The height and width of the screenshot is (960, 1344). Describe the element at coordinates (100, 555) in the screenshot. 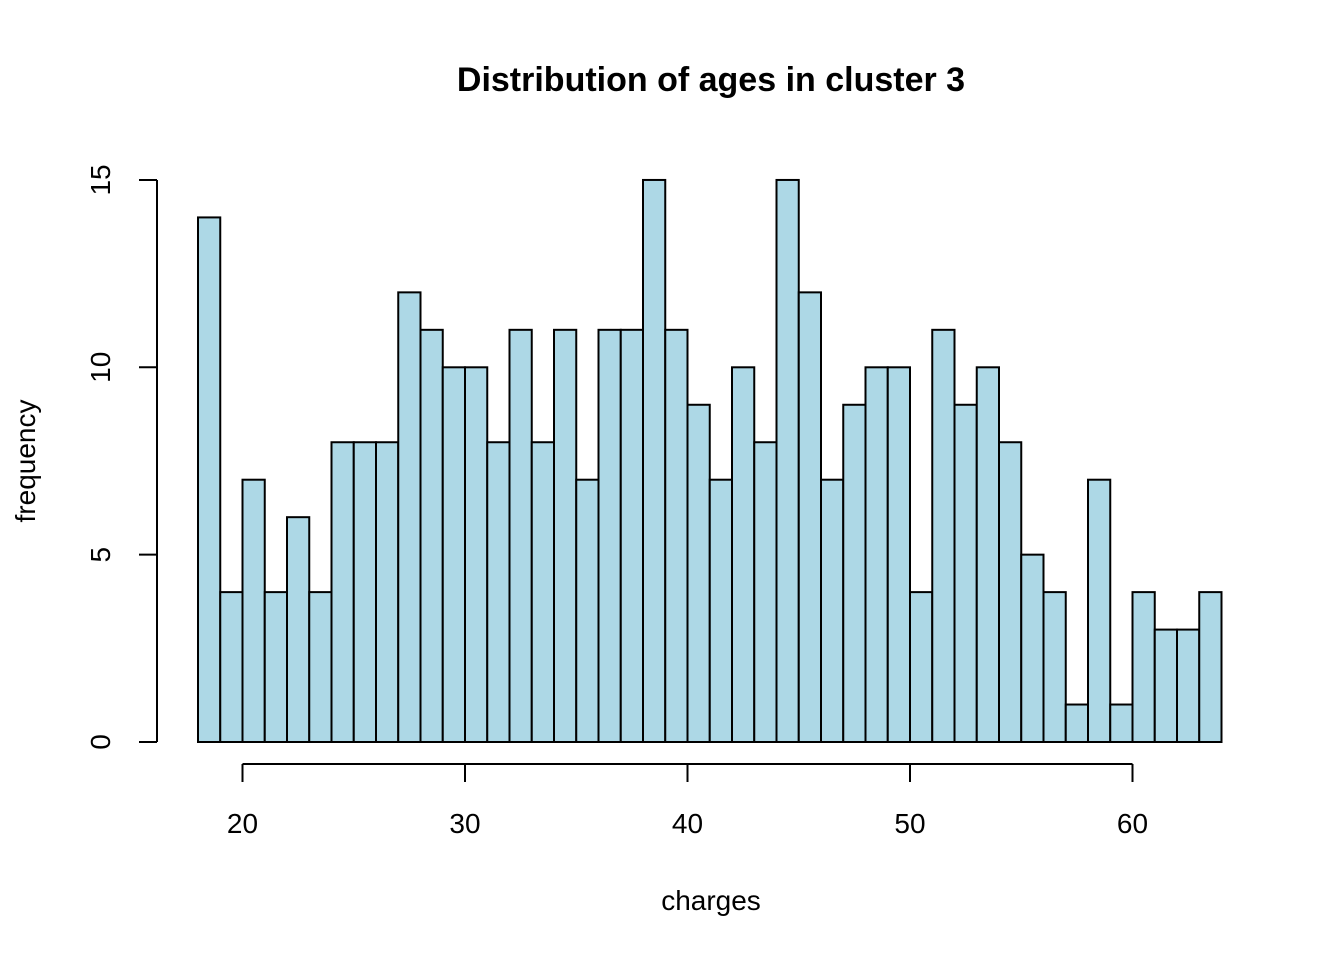

I see `y-tick-label: 5` at that location.